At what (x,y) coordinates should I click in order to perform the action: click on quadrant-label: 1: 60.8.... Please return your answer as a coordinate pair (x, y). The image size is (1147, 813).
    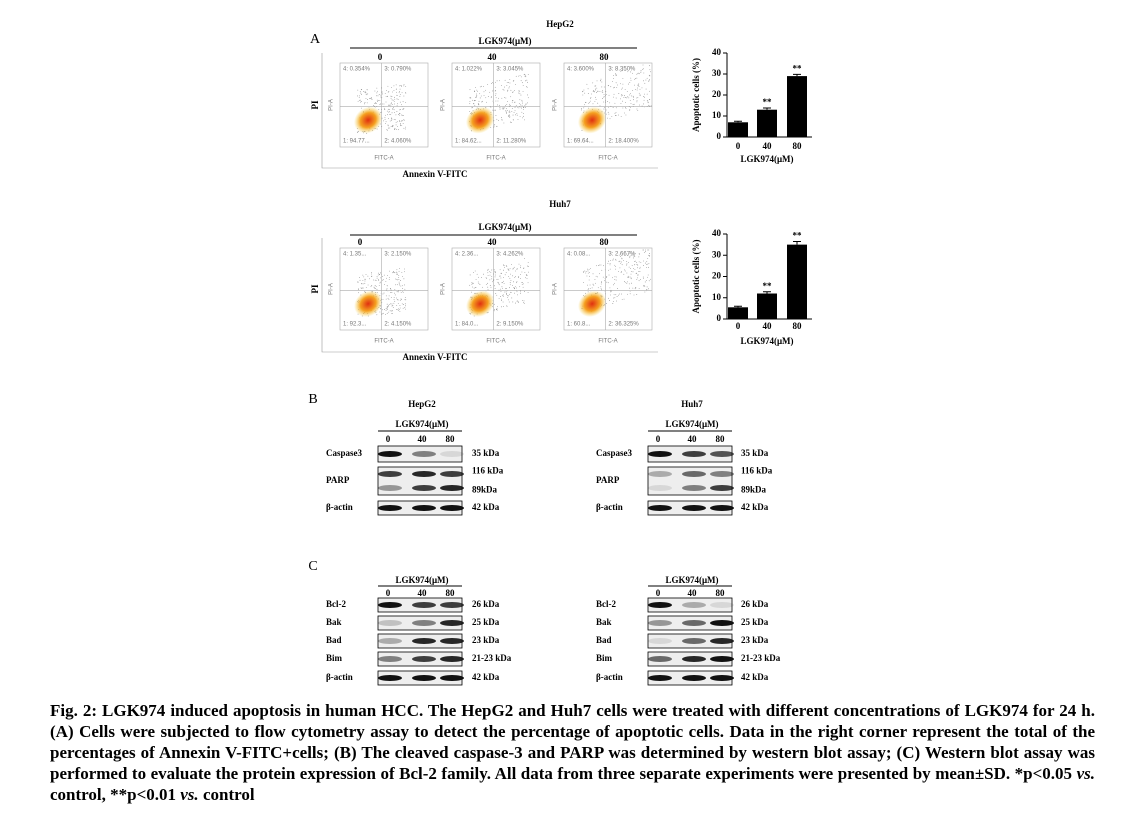
    Looking at the image, I should click on (579, 325).